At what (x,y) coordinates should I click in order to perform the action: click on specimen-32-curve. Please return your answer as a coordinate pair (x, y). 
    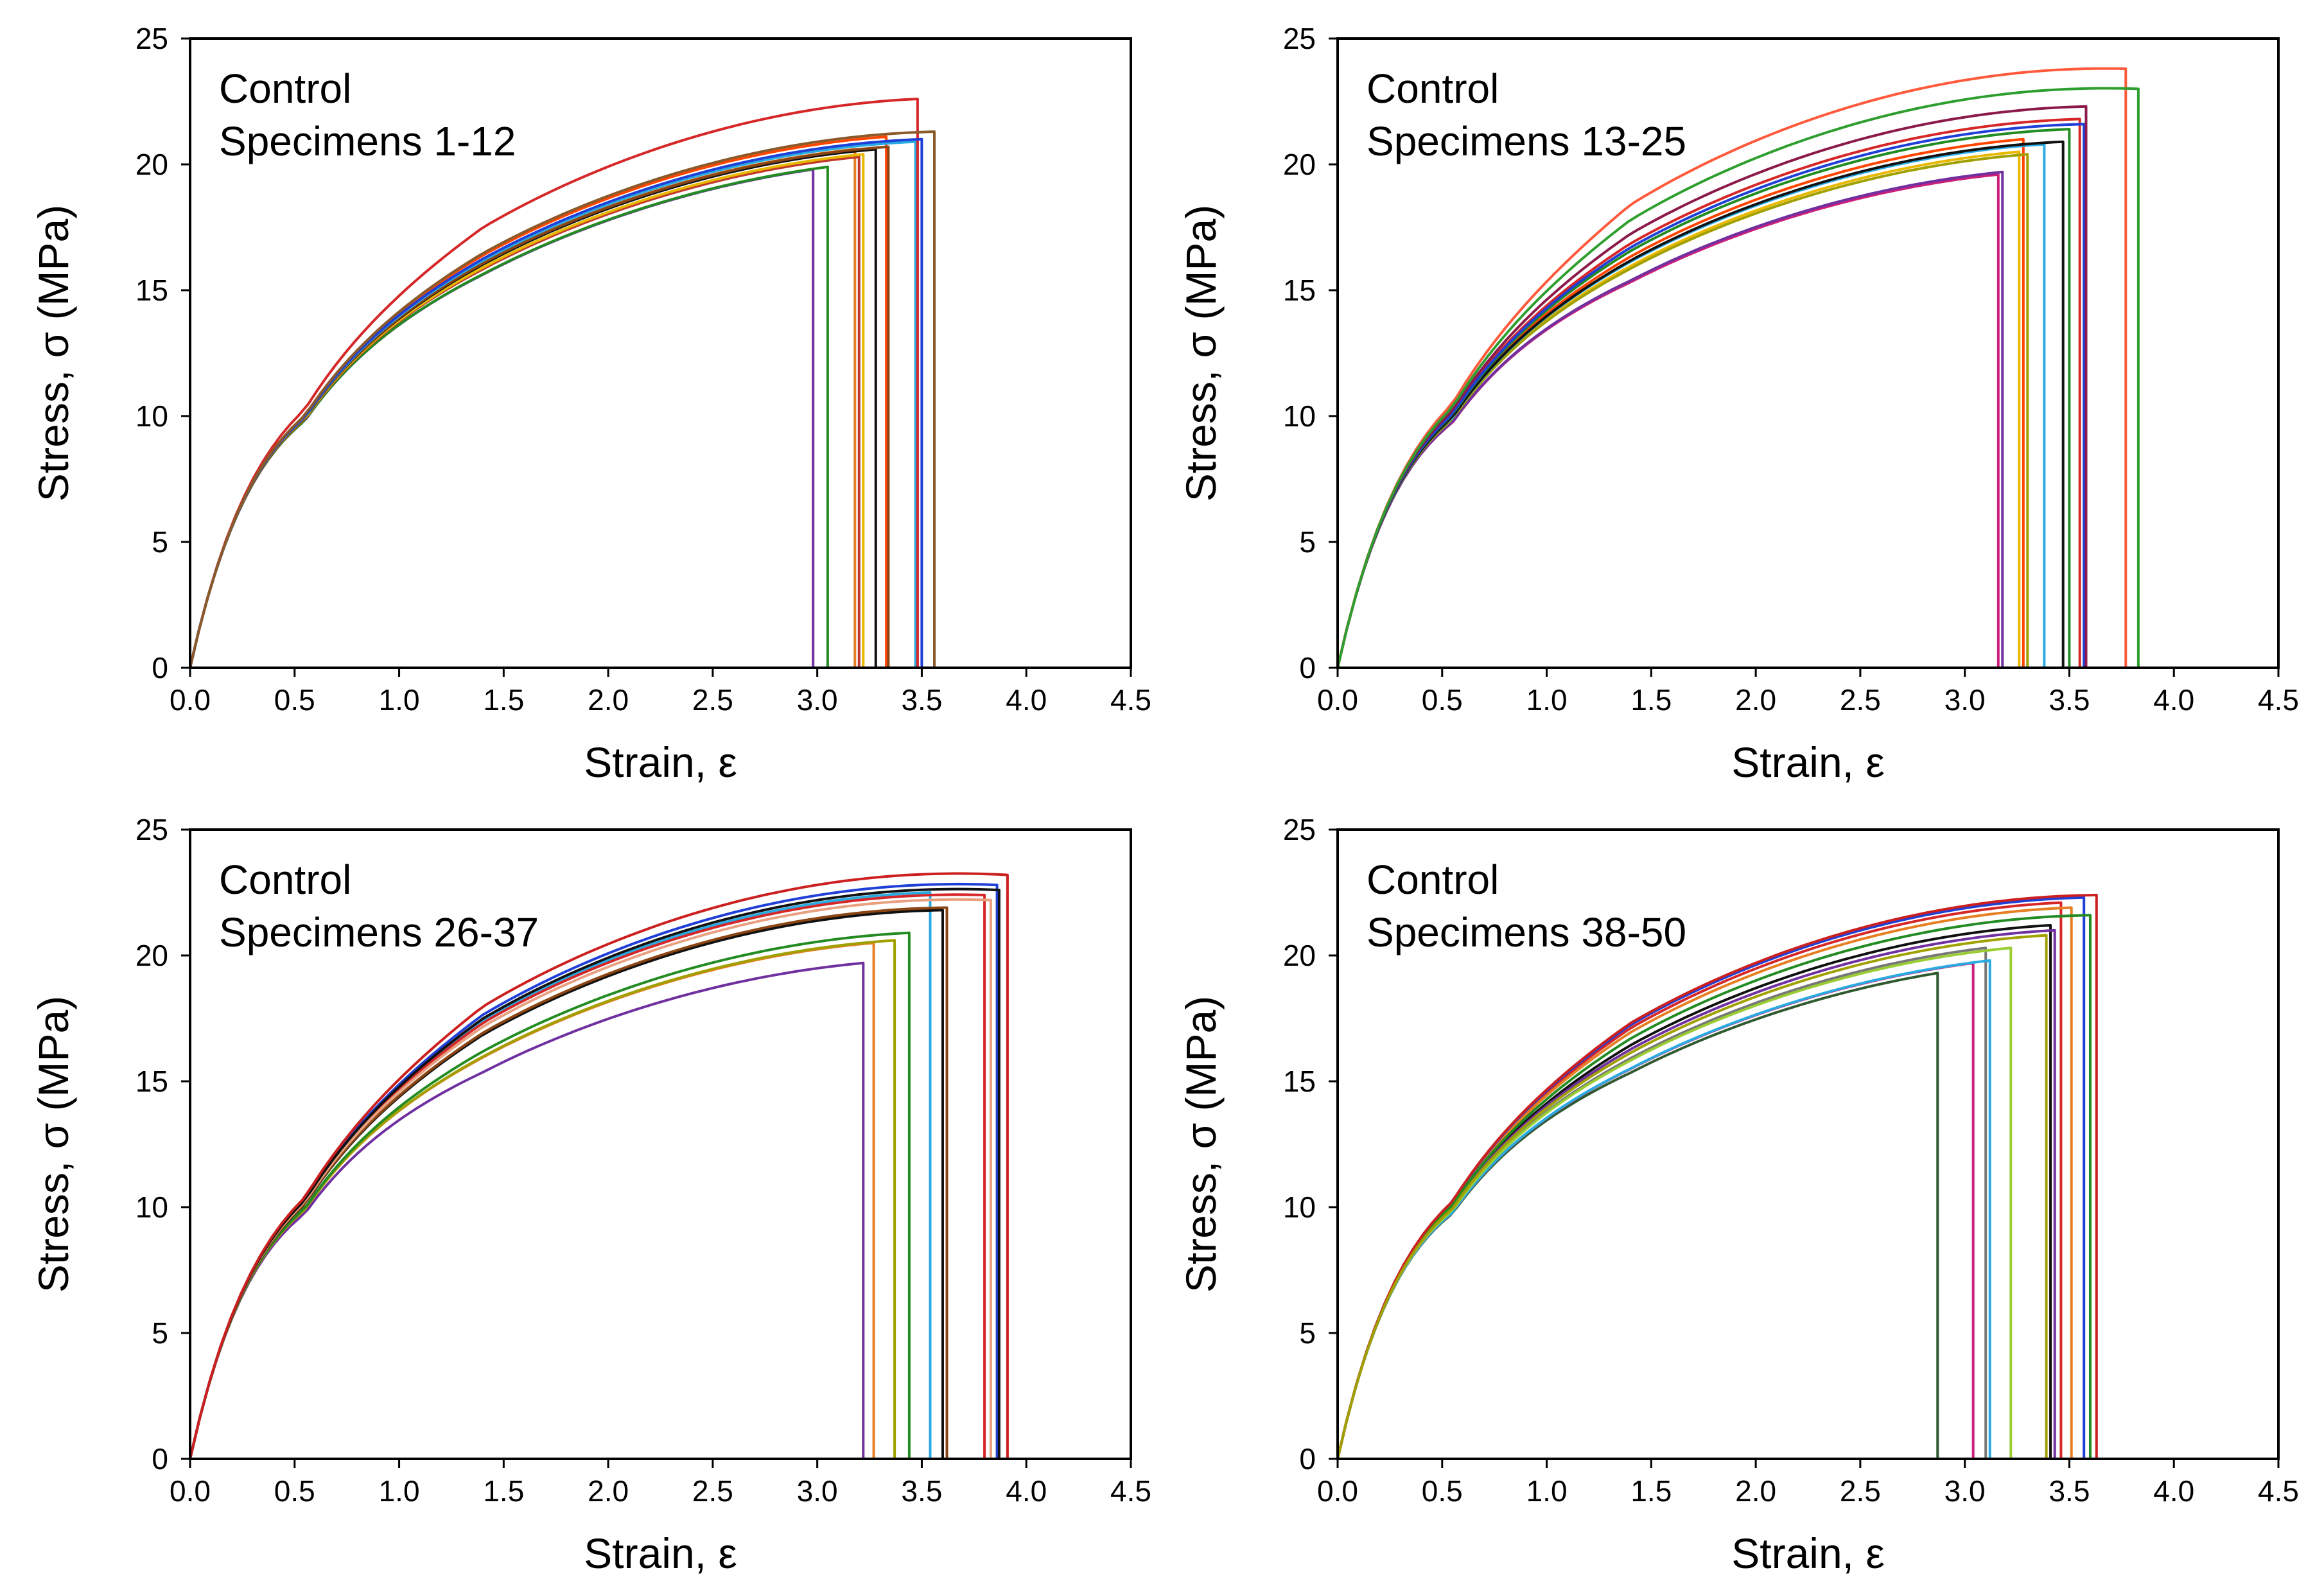
    Looking at the image, I should click on (568, 1183).